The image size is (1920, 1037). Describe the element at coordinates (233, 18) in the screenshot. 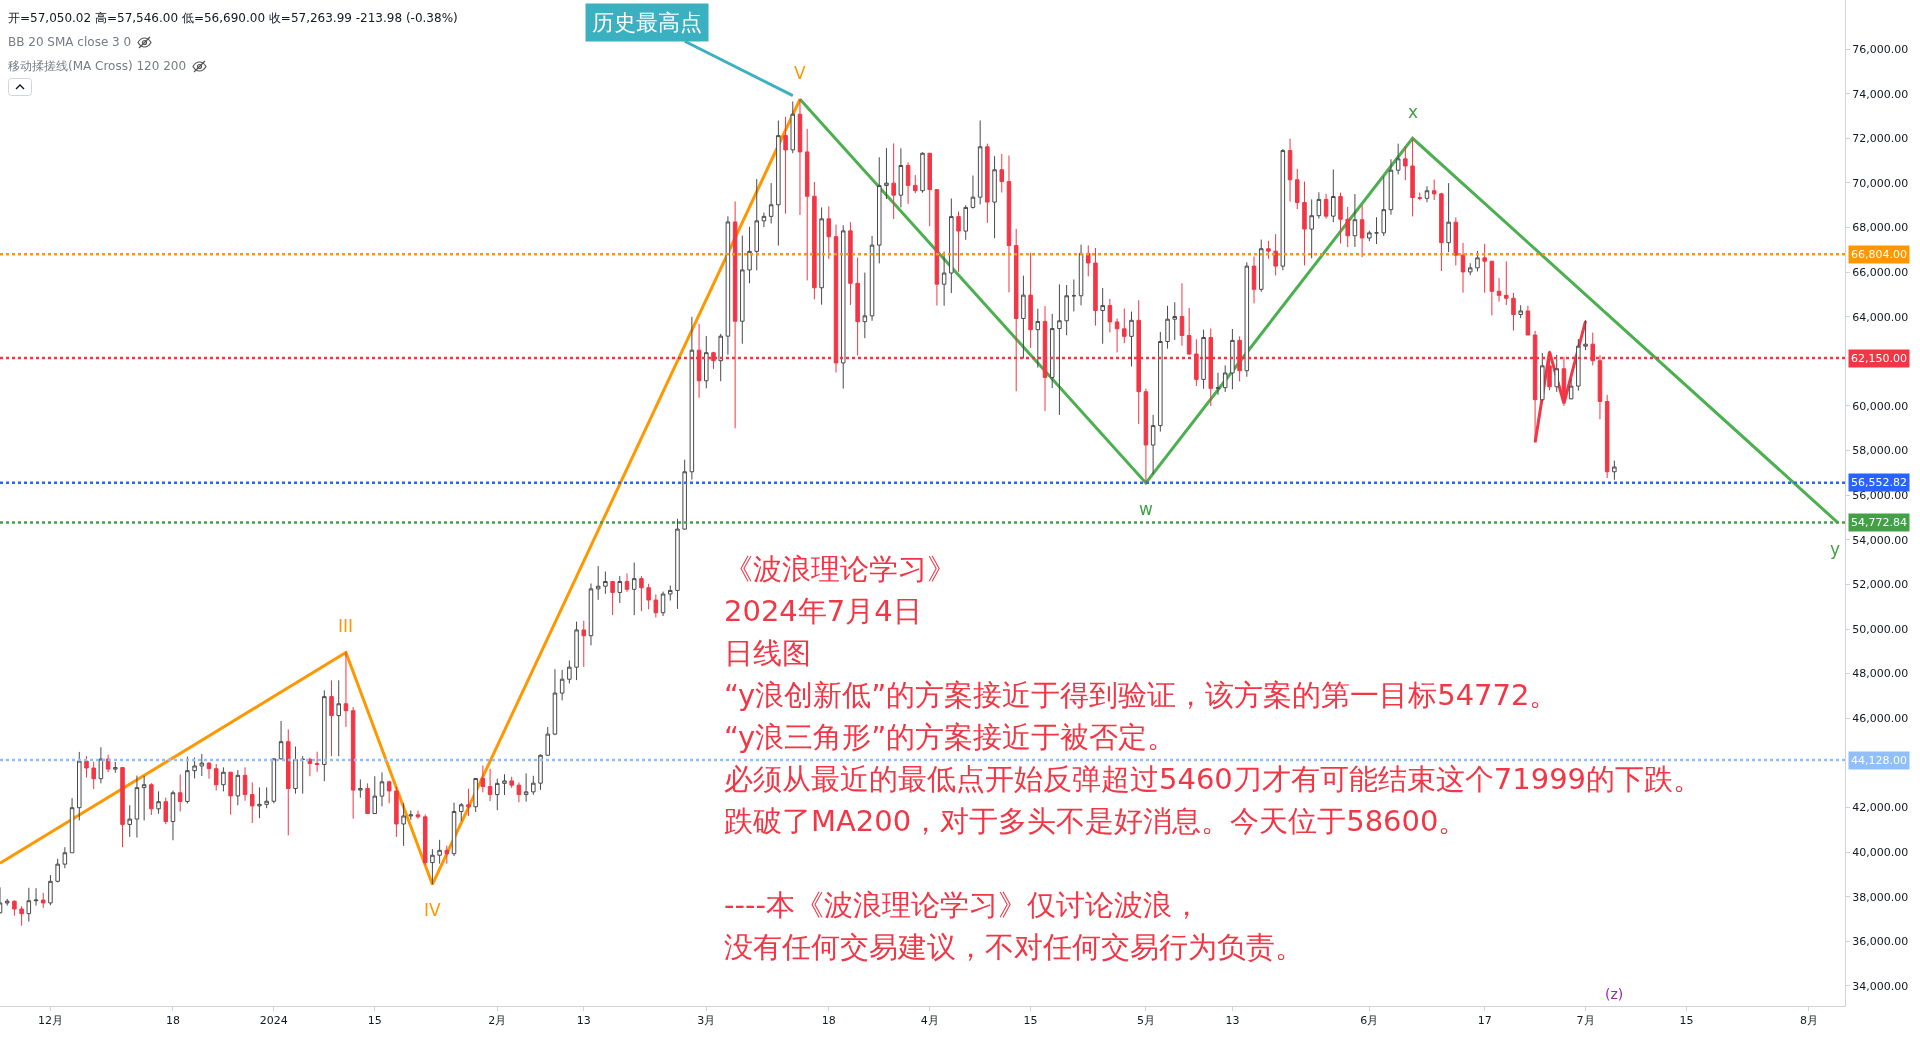

I see `annotation: 开=57,050.02 高=57,546.00 低=56,690.00 收=57,263.99 -213.98 (-0.38%)` at that location.